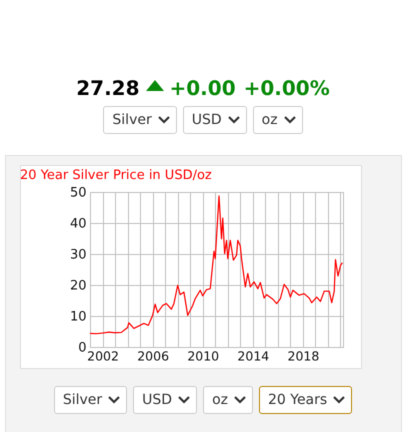 This screenshot has height=432, width=406. What do you see at coordinates (253, 356) in the screenshot?
I see `x-tick-label: 2014` at bounding box center [253, 356].